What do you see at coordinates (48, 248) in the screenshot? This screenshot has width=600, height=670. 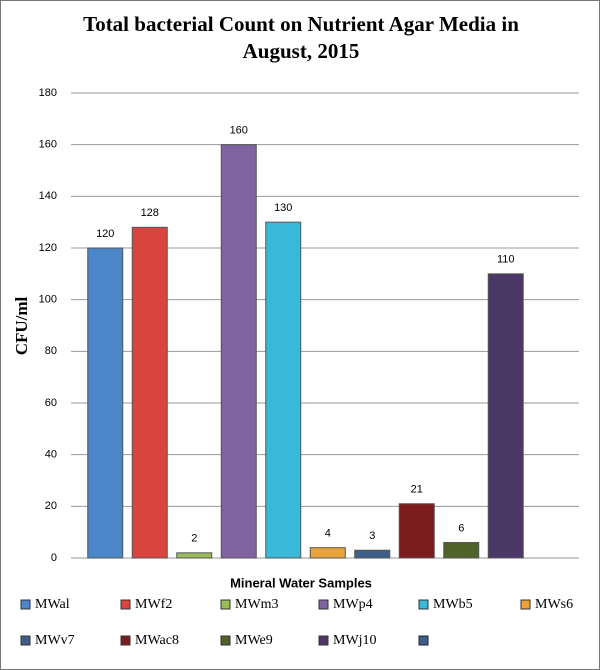 I see `y-tick-label: 120` at bounding box center [48, 248].